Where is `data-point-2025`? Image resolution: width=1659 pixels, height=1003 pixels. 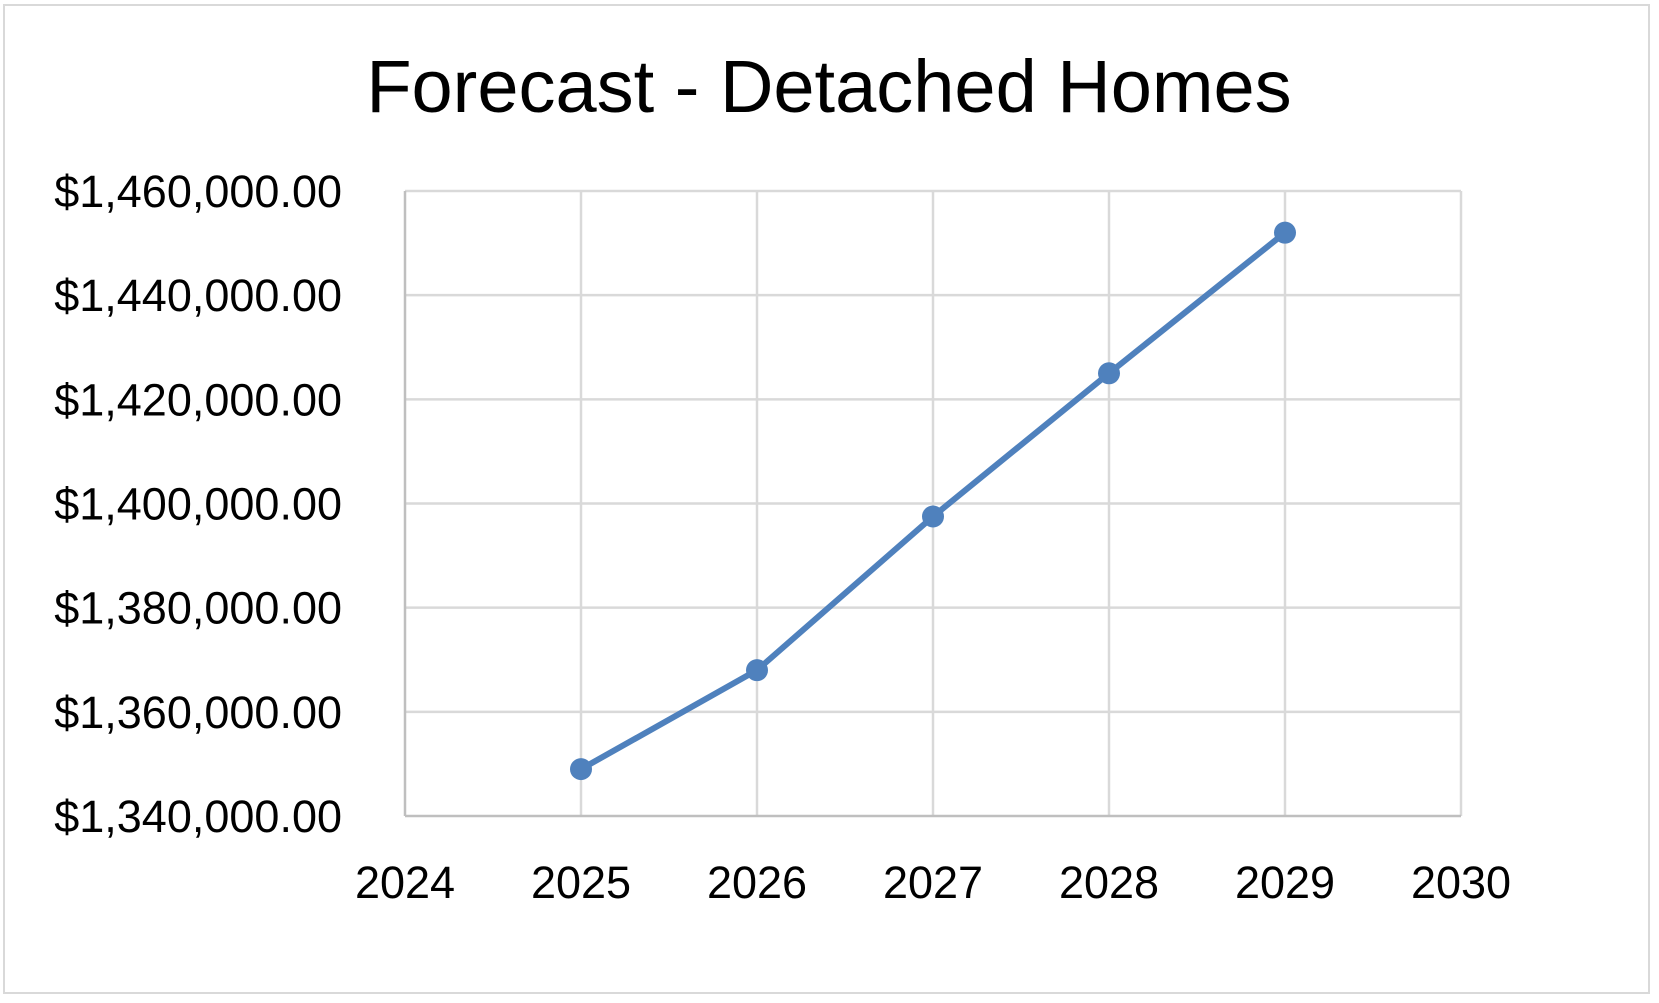 data-point-2025 is located at coordinates (581, 769).